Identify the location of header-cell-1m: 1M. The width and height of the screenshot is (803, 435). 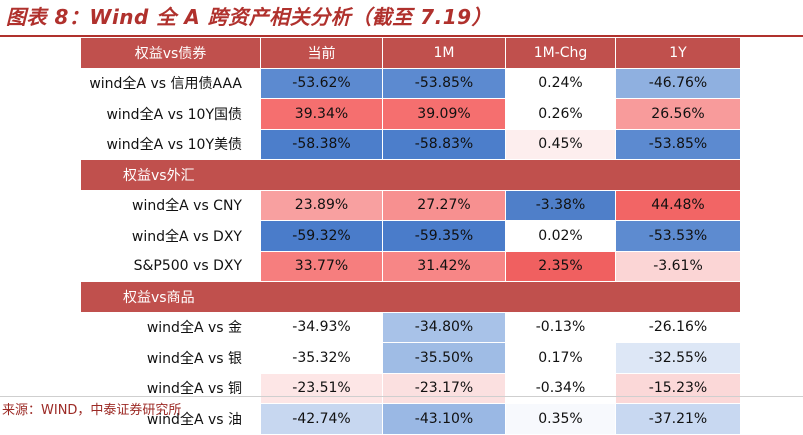
(444, 53).